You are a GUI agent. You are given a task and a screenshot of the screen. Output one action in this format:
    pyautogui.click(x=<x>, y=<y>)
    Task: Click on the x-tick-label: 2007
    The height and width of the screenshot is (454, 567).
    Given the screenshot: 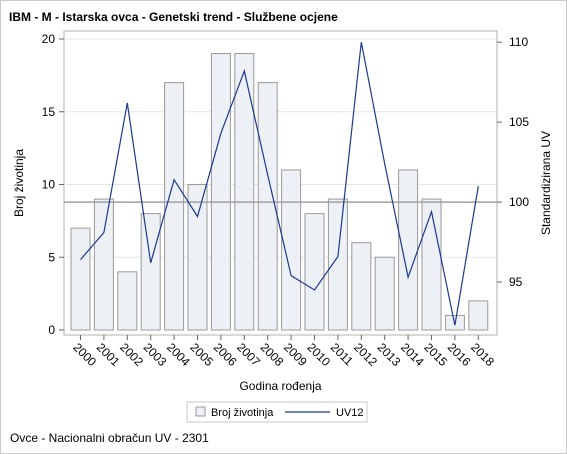 What is the action you would take?
    pyautogui.click(x=248, y=354)
    